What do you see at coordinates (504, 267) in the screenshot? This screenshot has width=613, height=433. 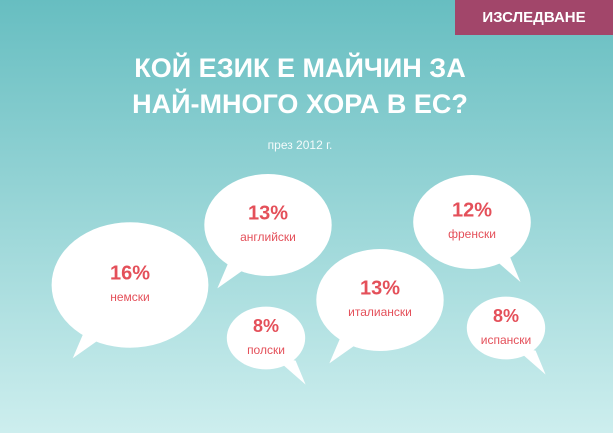 I see `bubble-tail` at bounding box center [504, 267].